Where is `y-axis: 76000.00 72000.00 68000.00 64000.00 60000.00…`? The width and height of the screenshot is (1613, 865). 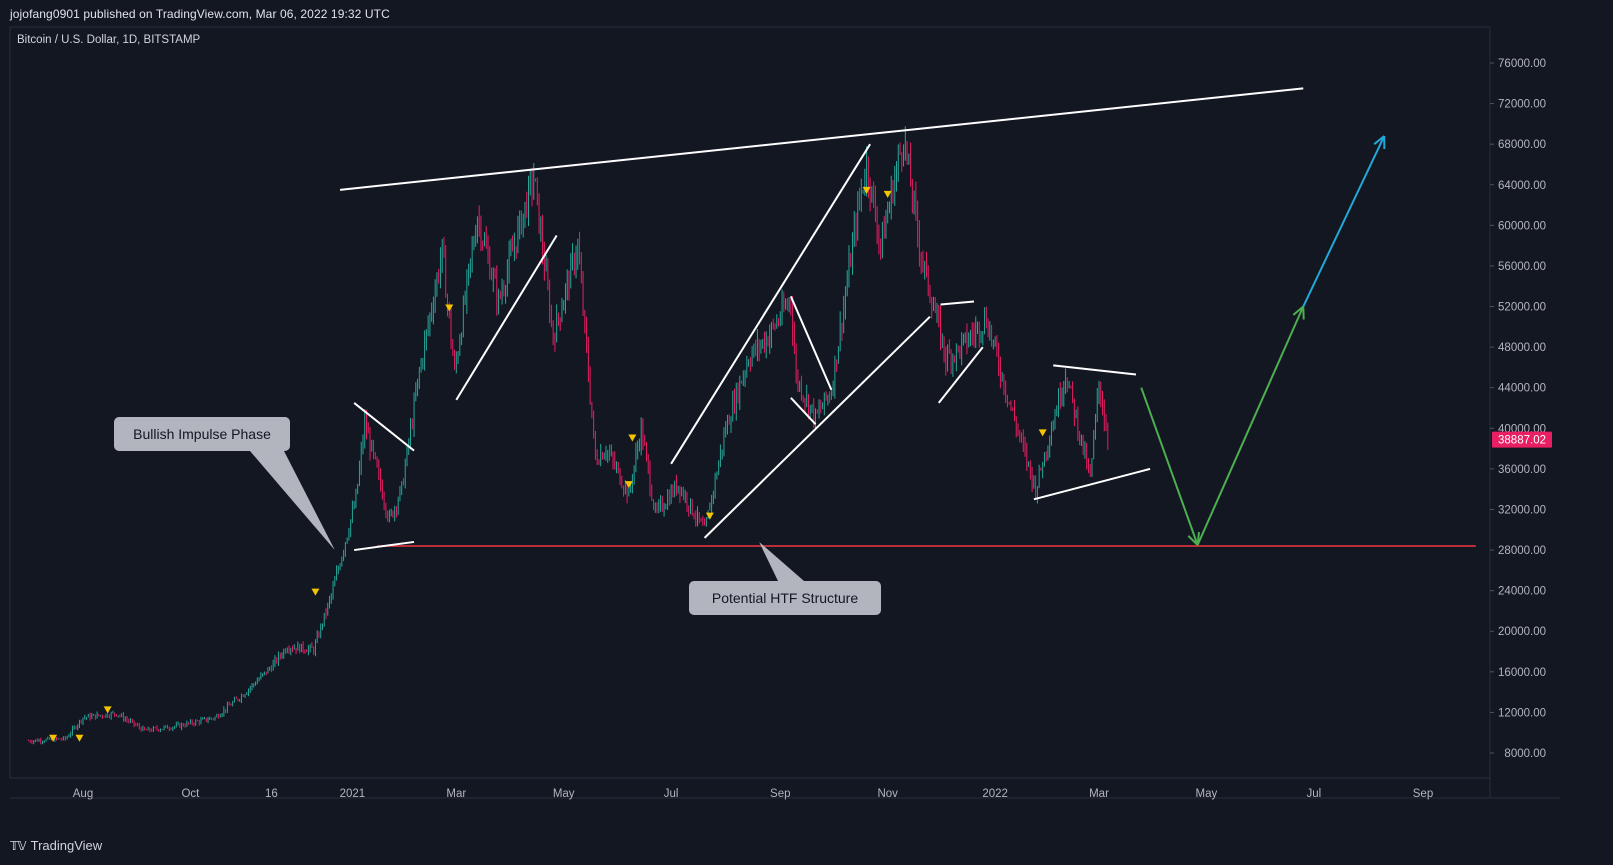
y-axis: 76000.00 72000.00 68000.00 64000.00 60000.00… is located at coordinates (1521, 409).